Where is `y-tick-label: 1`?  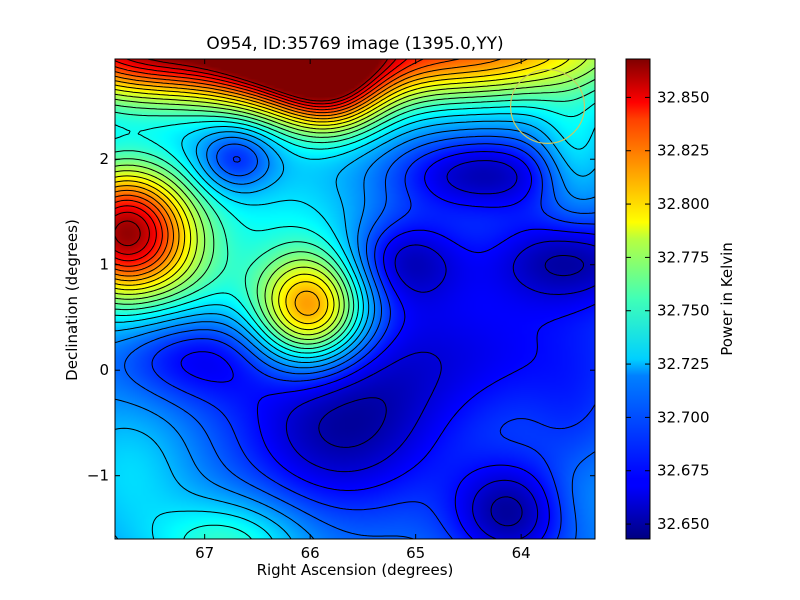 y-tick-label: 1 is located at coordinates (104, 265).